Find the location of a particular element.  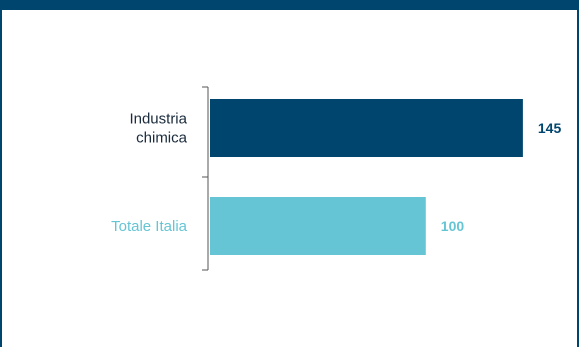

value-label: 145 is located at coordinates (550, 128).